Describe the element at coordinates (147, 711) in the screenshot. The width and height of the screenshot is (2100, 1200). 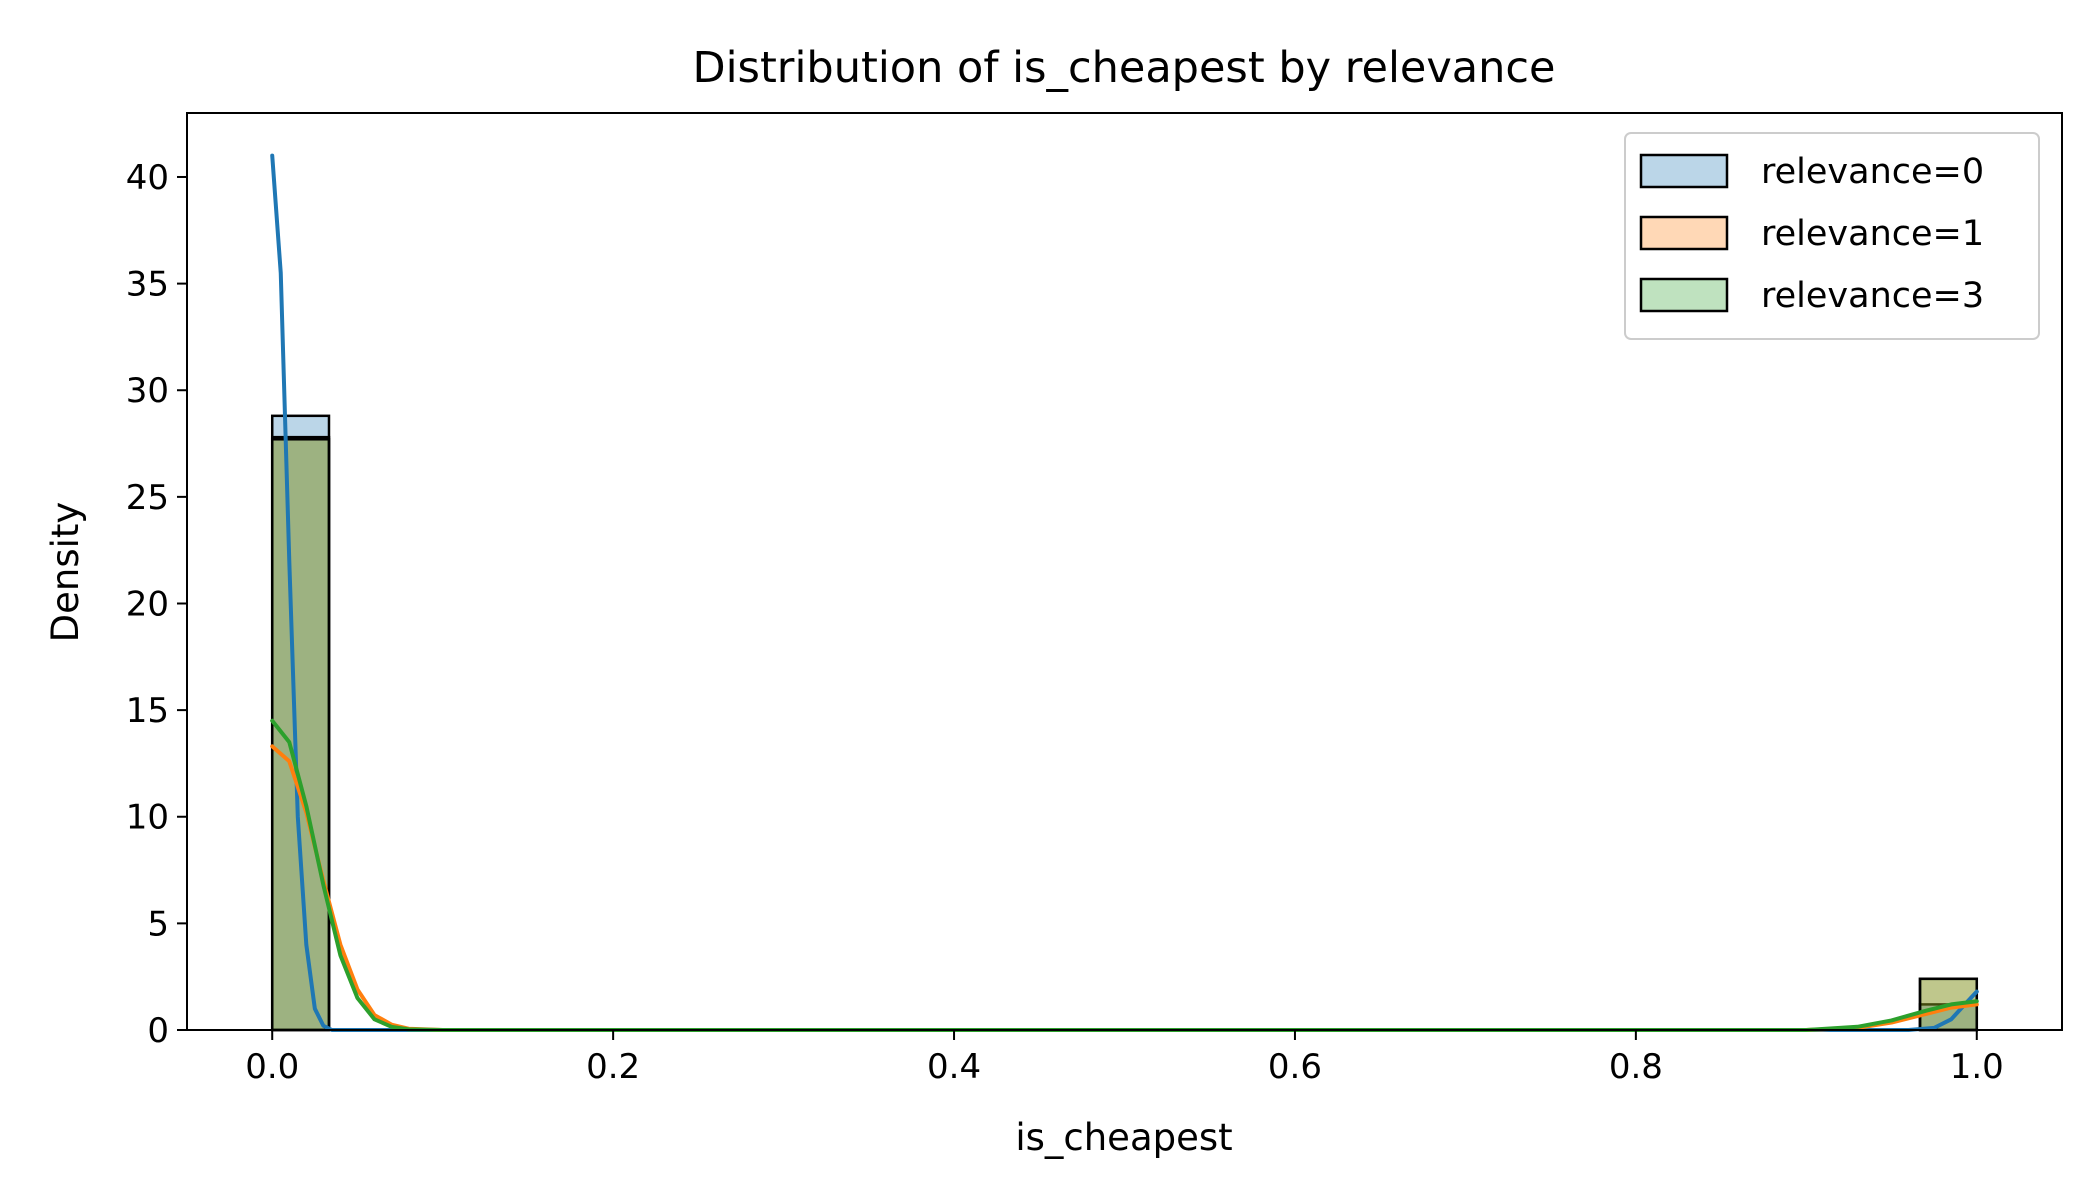
I see `y-tick-label-15: 15` at that location.